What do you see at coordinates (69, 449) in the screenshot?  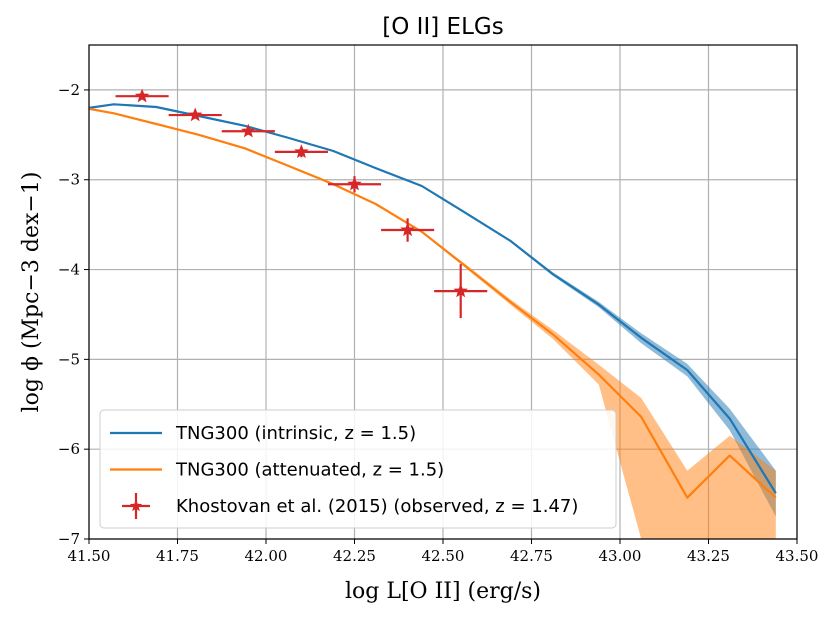 I see `y-tick-label: −6` at bounding box center [69, 449].